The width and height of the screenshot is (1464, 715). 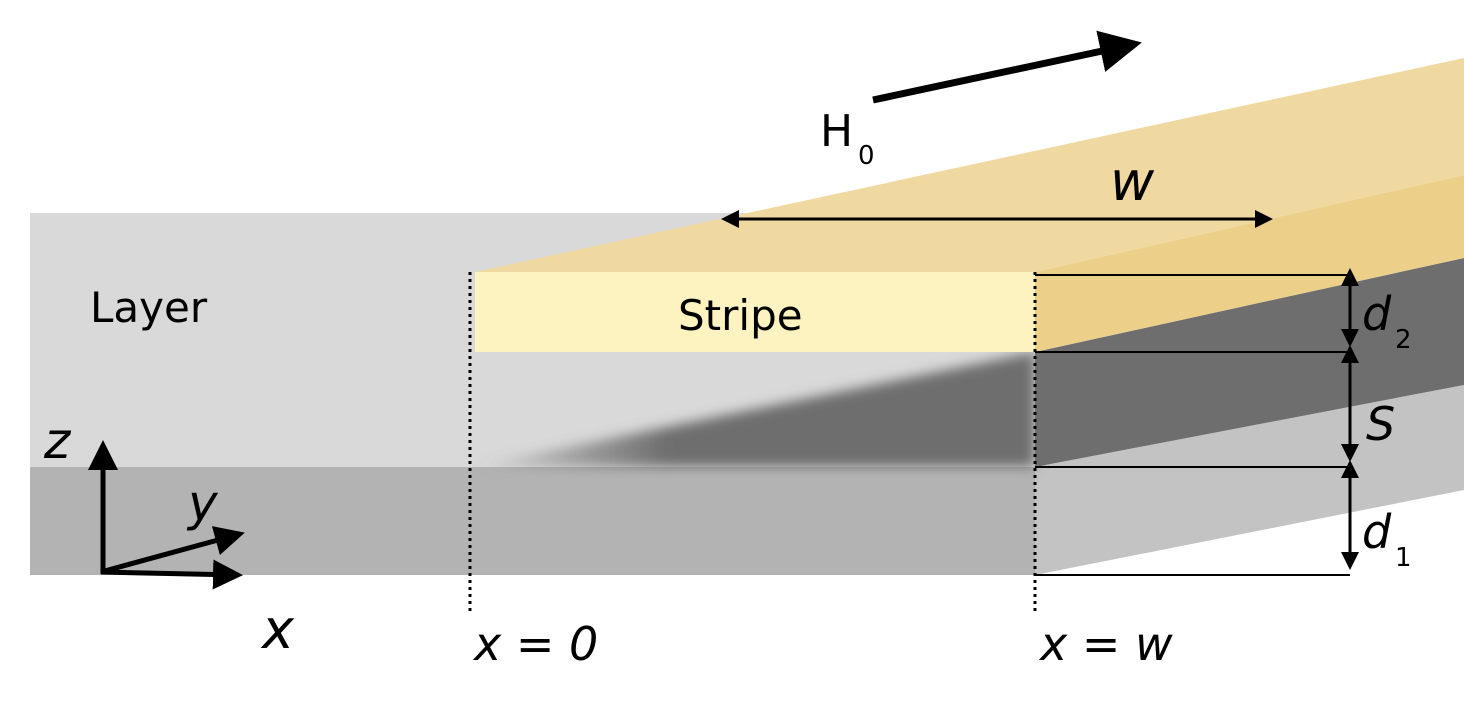 What do you see at coordinates (1192, 425) in the screenshot?
I see `dimension-lines` at bounding box center [1192, 425].